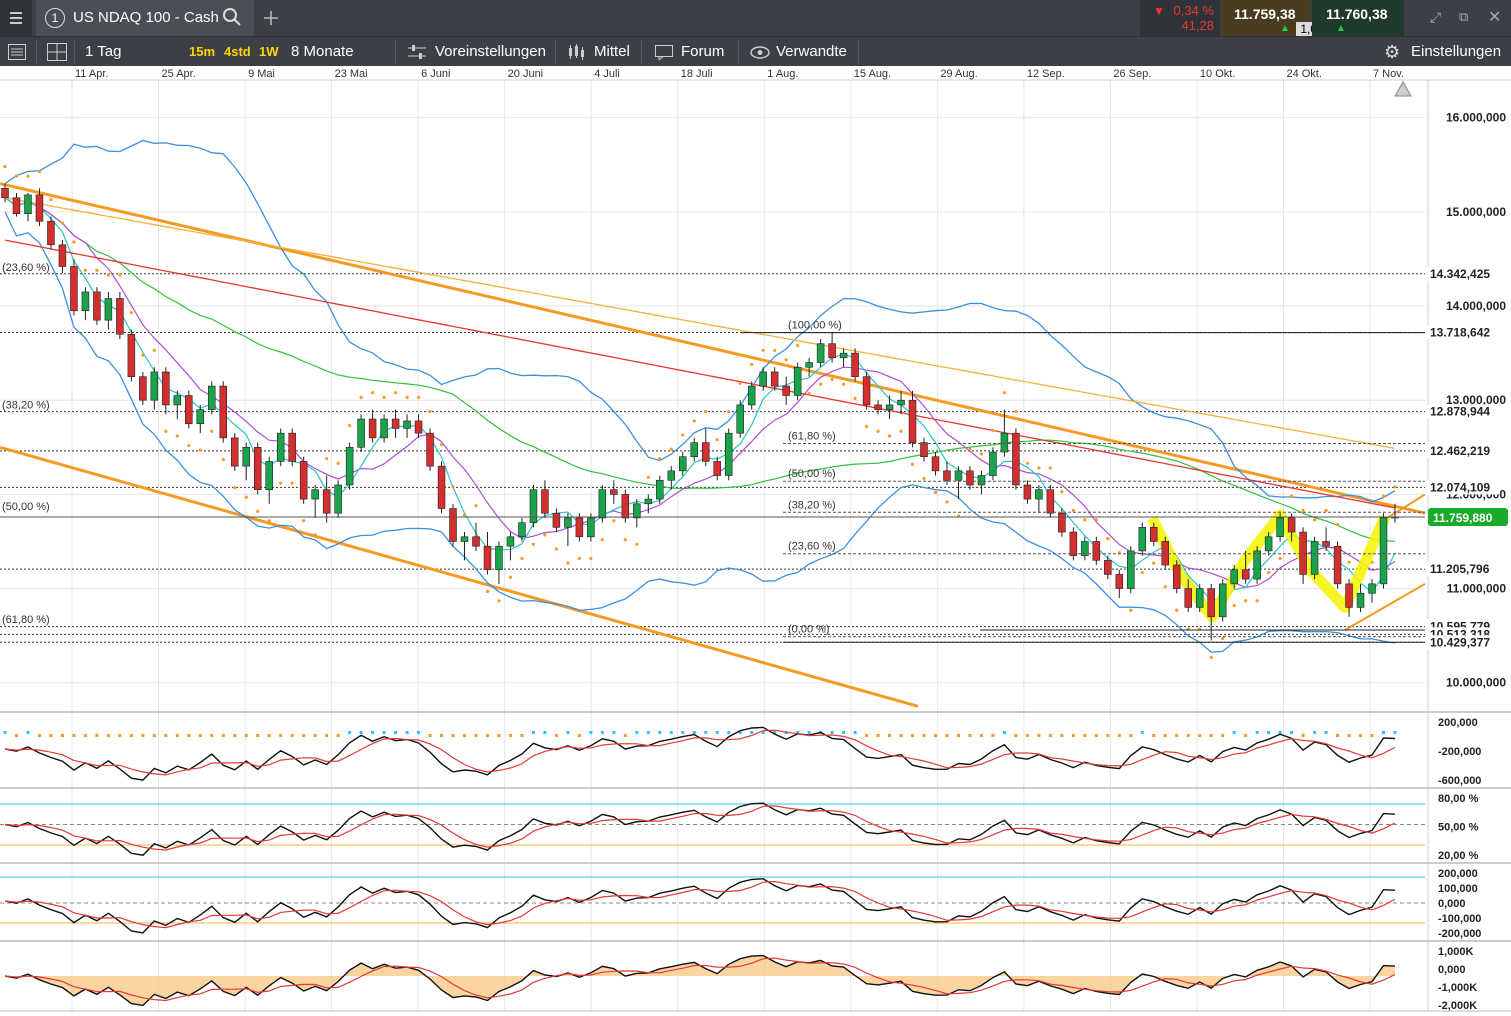  Describe the element at coordinates (103, 51) in the screenshot. I see `interval-select: 1 Tag` at that location.